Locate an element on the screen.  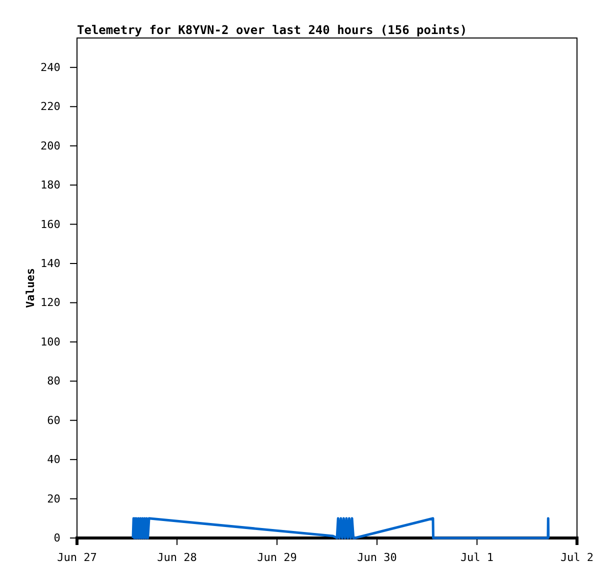
y-tick-label: 120 is located at coordinates (50, 303).